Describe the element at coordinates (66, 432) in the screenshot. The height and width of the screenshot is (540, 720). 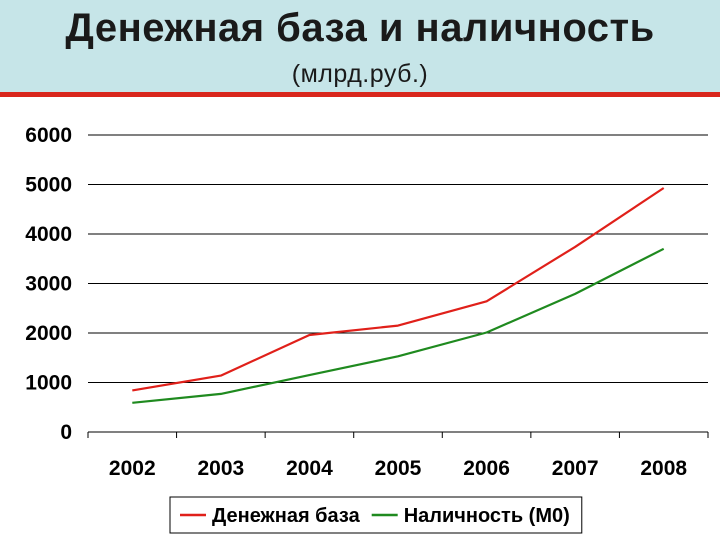
I see `y-tick-label: 0` at that location.